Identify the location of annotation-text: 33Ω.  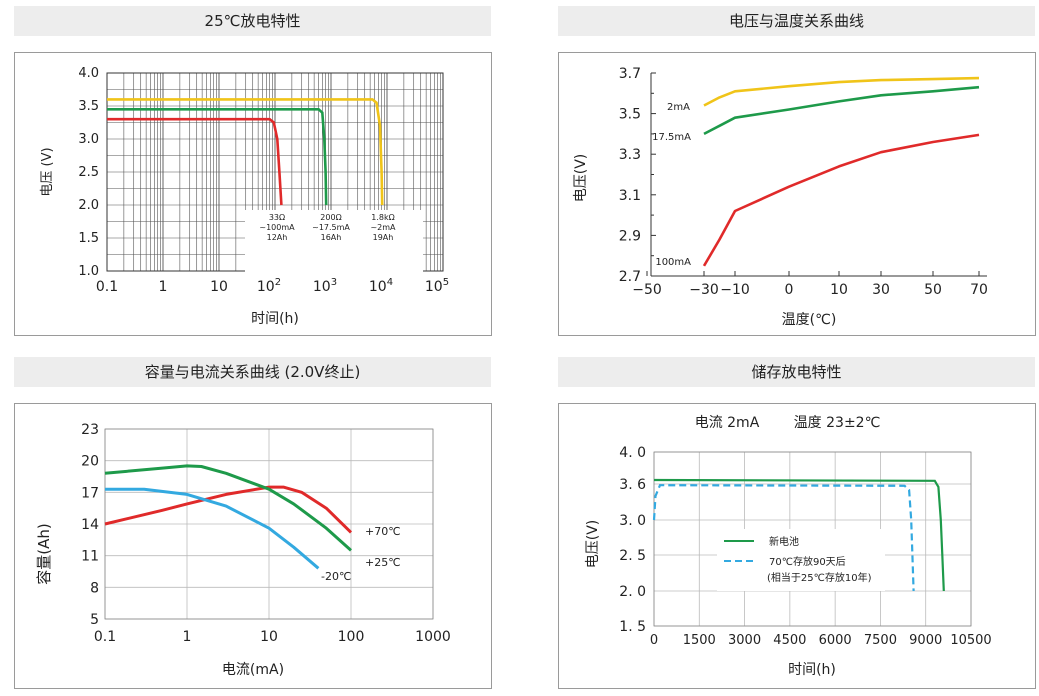
(277, 217).